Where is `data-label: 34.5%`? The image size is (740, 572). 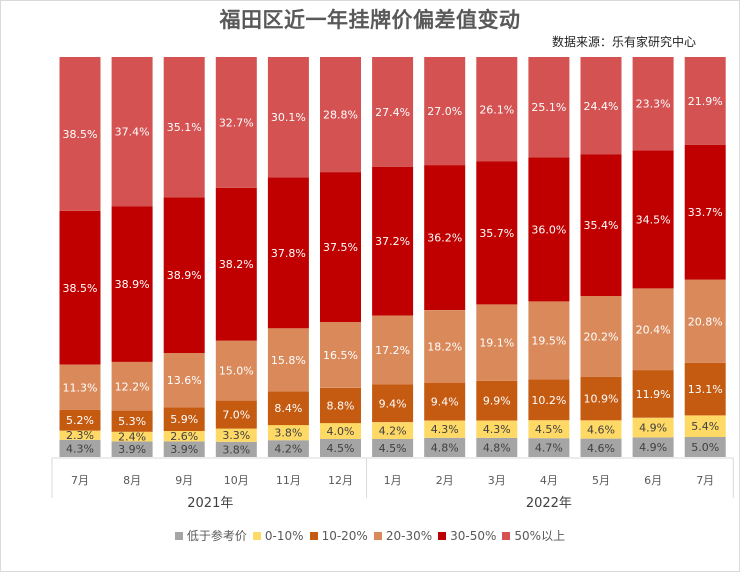
data-label: 34.5% is located at coordinates (653, 219).